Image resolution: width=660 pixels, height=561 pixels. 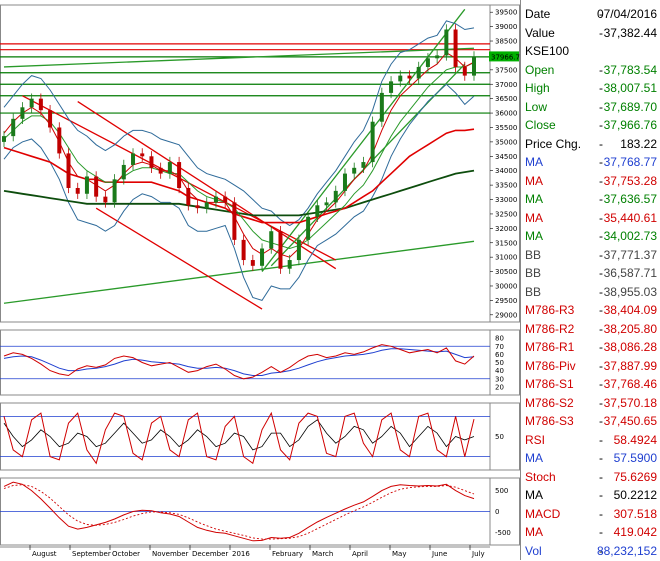 What do you see at coordinates (506, 200) in the screenshot?
I see `price-tick-label: 33000` at bounding box center [506, 200].